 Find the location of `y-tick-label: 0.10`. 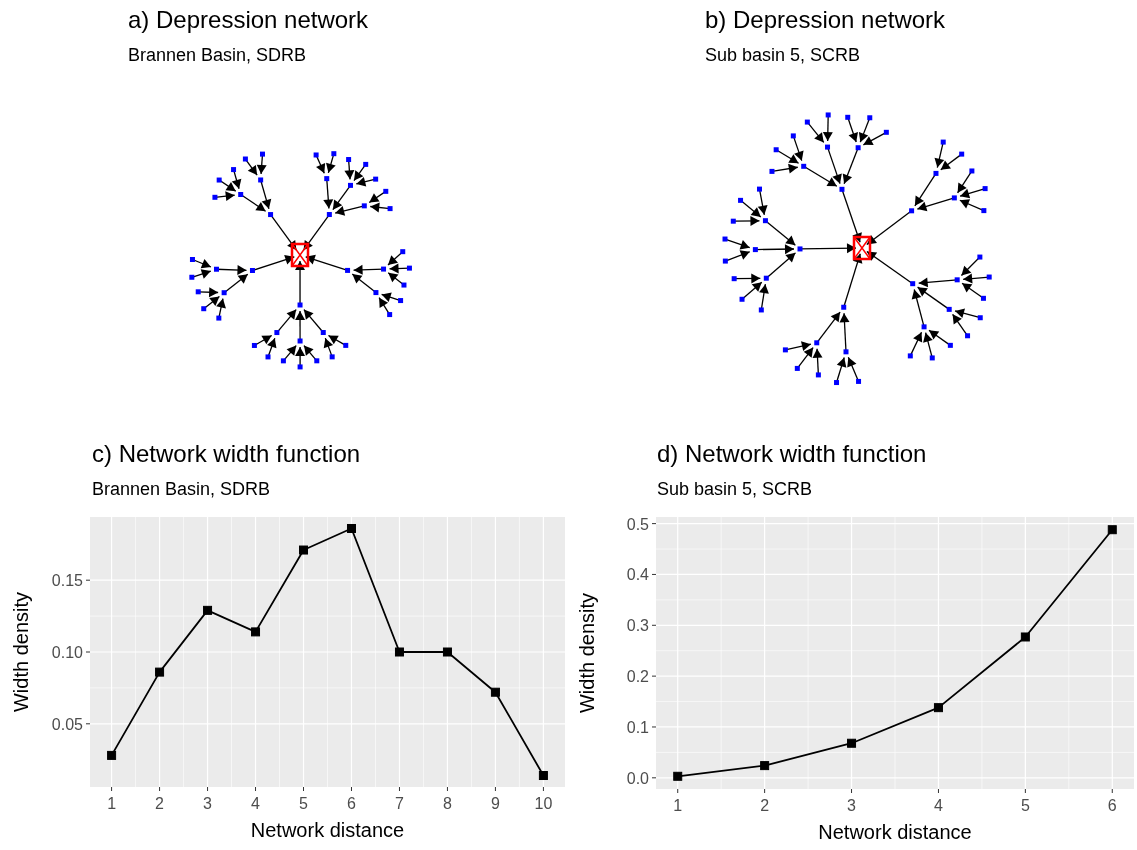

y-tick-label: 0.10 is located at coordinates (67, 652).